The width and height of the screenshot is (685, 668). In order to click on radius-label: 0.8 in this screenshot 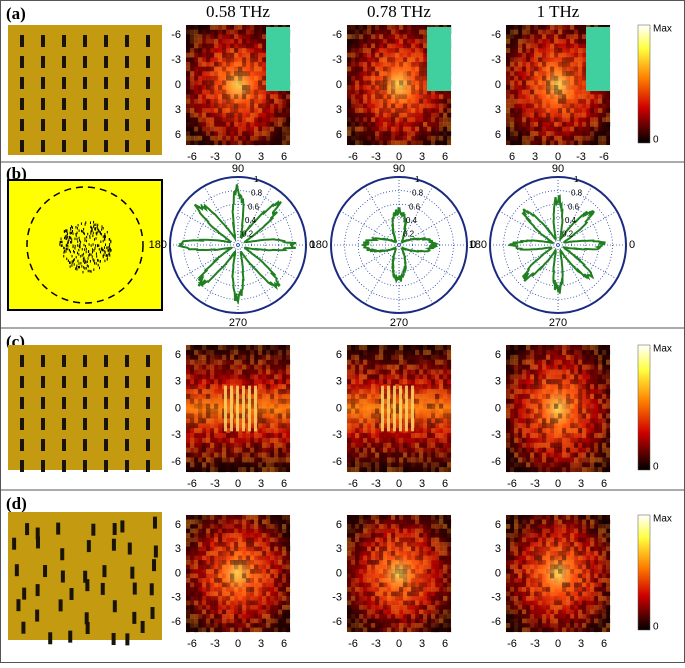, I will do `click(418, 193)`.